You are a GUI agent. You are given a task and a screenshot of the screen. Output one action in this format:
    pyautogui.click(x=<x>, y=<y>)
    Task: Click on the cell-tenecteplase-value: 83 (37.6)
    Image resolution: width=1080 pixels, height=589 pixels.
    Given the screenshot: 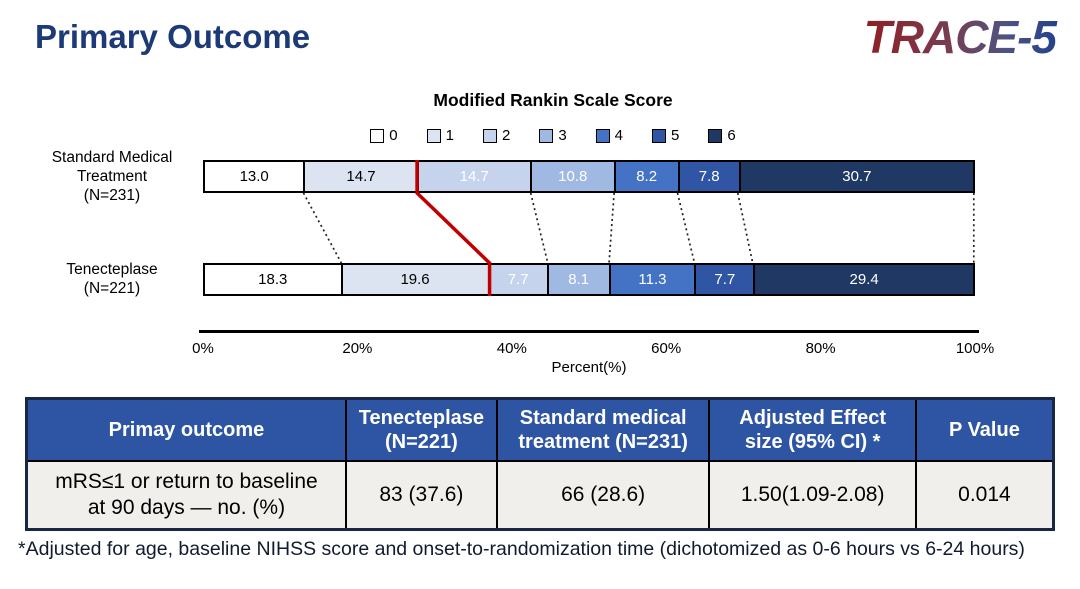 What is the action you would take?
    pyautogui.click(x=421, y=495)
    